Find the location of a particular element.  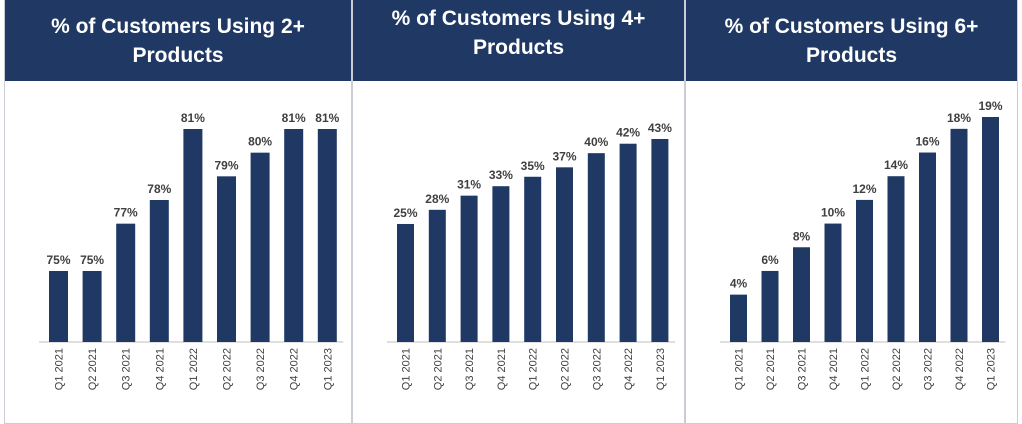

chart-title: % of Customers Using 2+ Products is located at coordinates (178, 40).